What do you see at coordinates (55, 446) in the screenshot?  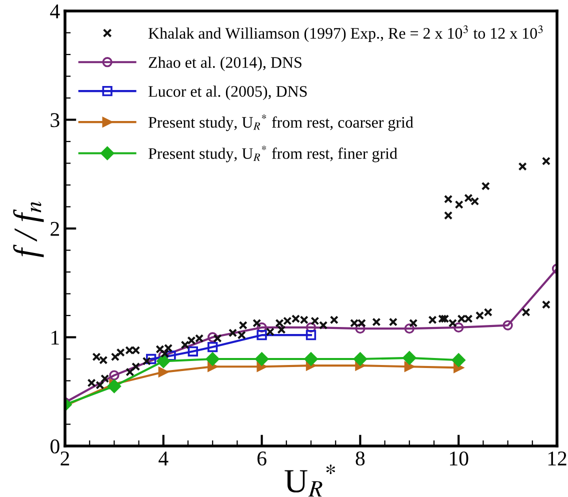 I see `y-tick-label: 0` at bounding box center [55, 446].